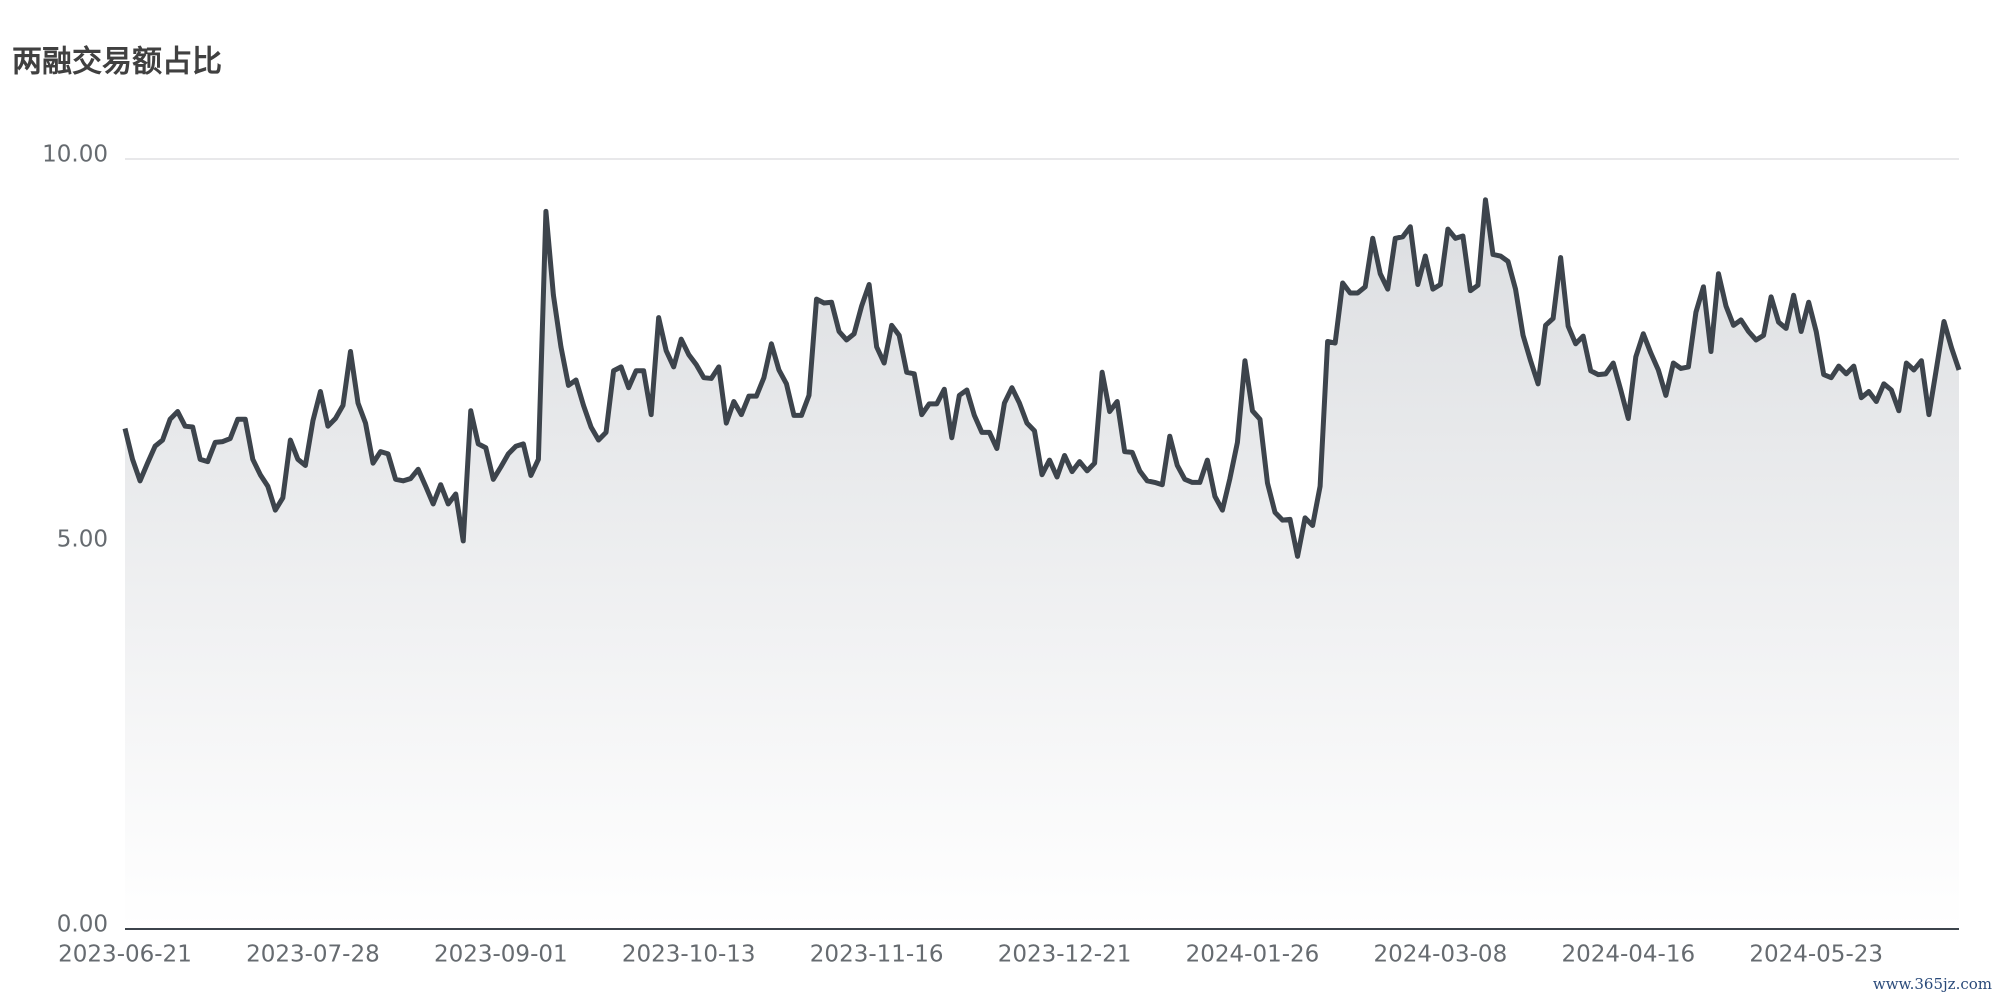  Describe the element at coordinates (689, 955) in the screenshot. I see `x-tick-label: 2023-10-13` at that location.